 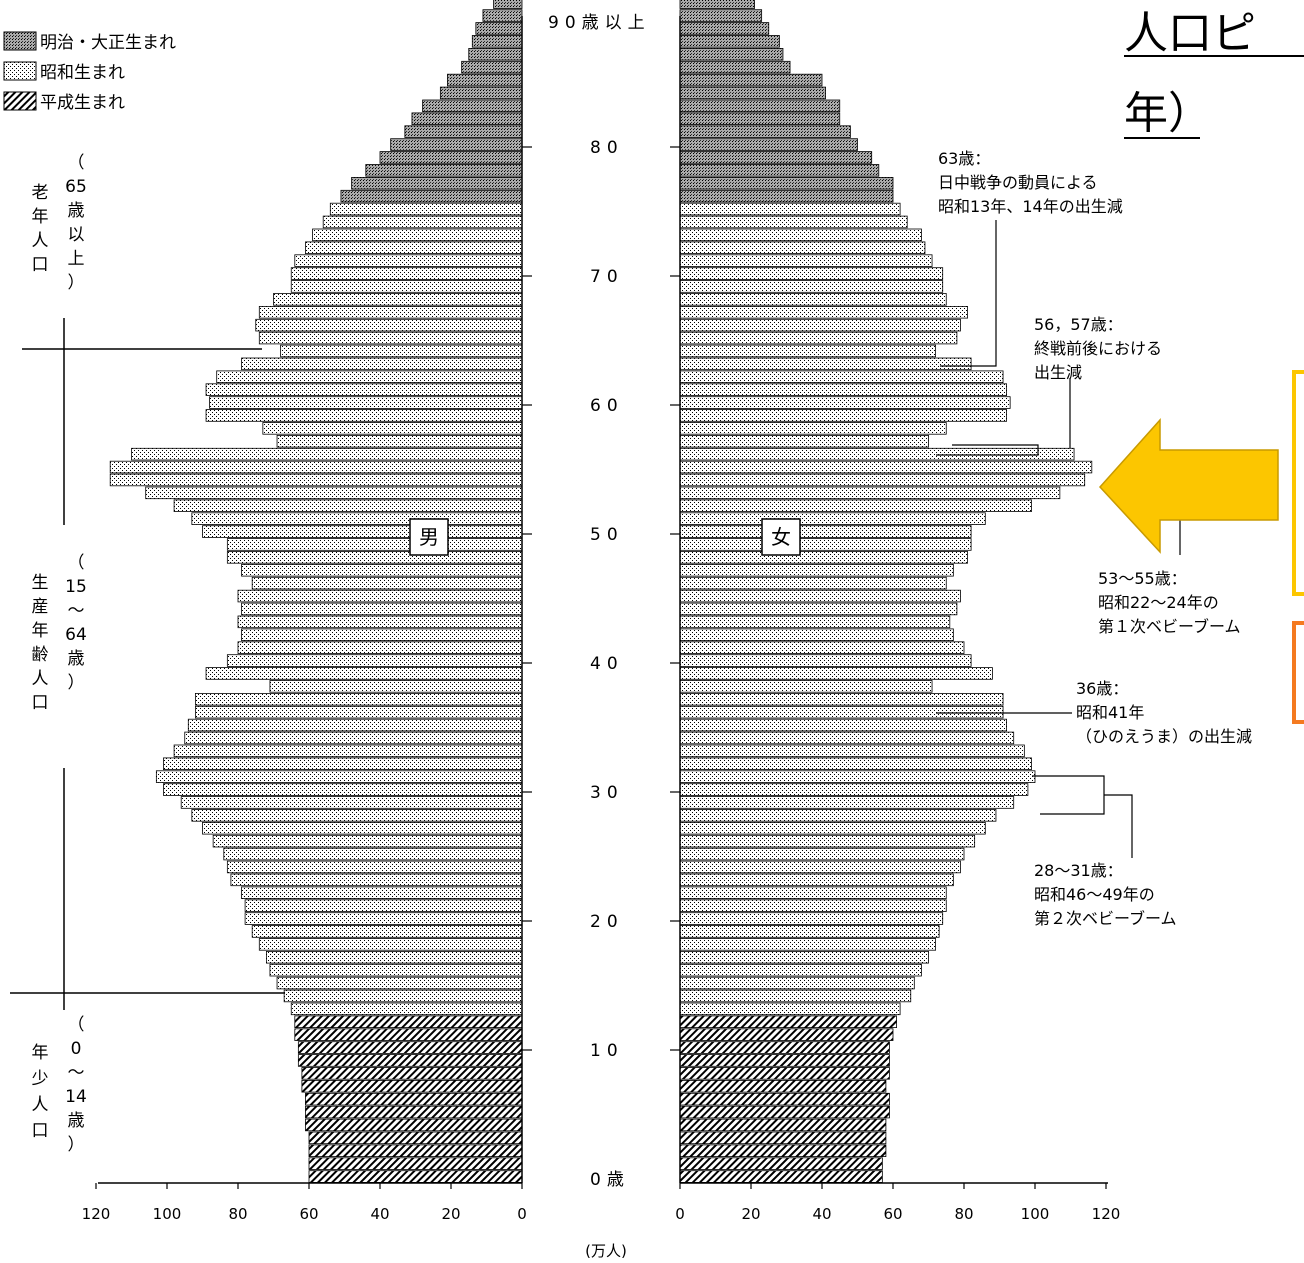 I want to click on working-name-char: 生, so click(x=40, y=583).